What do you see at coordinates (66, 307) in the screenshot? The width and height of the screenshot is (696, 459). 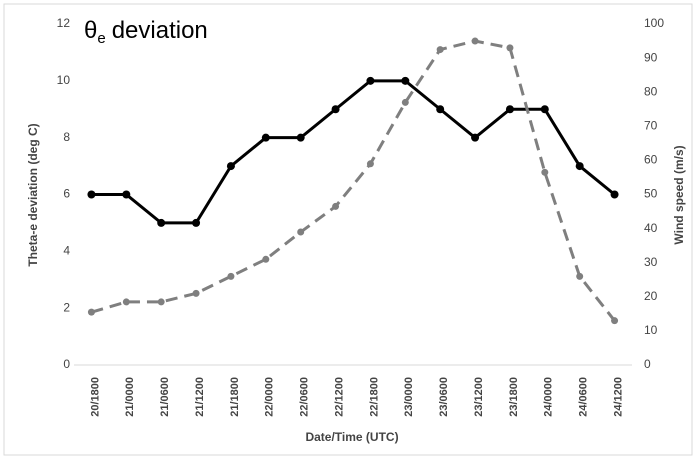 I see `y-tick-label: 2` at bounding box center [66, 307].